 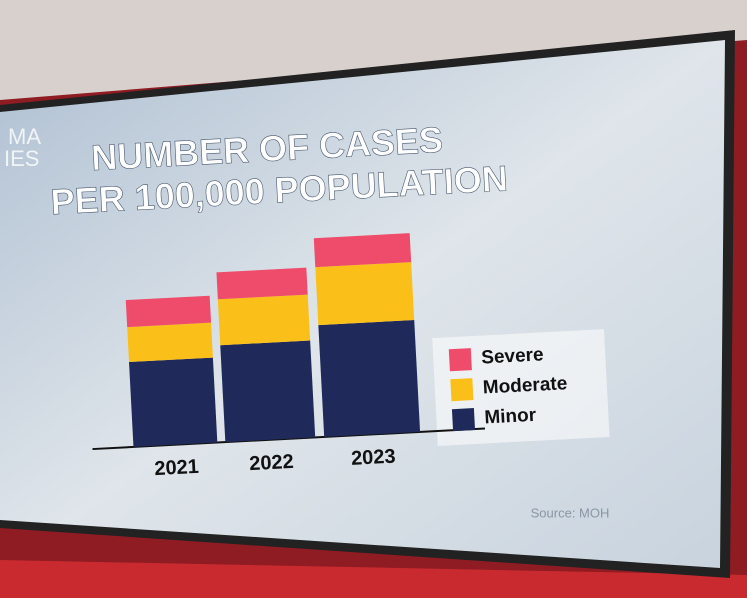 What do you see at coordinates (512, 356) in the screenshot?
I see `legend-label: Severe` at bounding box center [512, 356].